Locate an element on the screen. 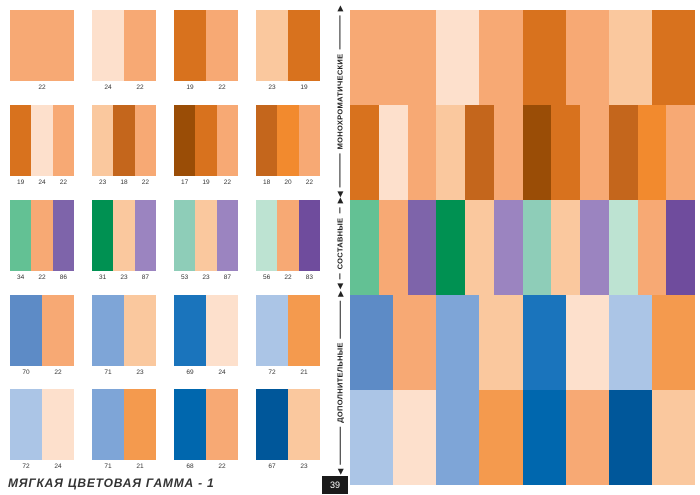 This screenshot has width=700, height=495. swatch-code: 86 is located at coordinates (63, 277).